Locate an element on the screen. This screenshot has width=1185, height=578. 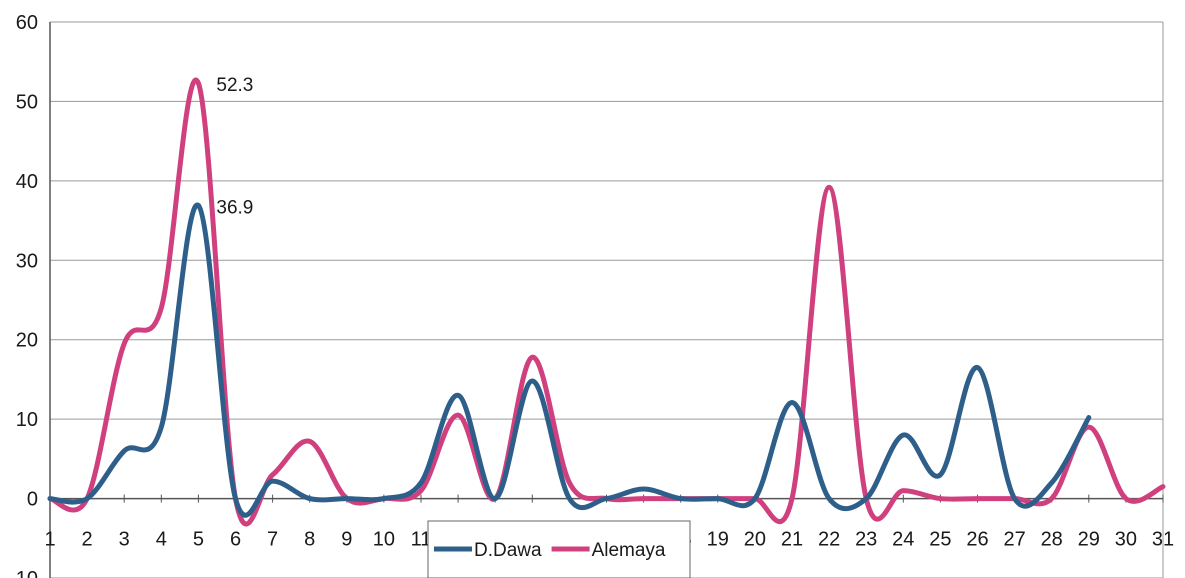
y-tick-label: 30 is located at coordinates (27, 261).